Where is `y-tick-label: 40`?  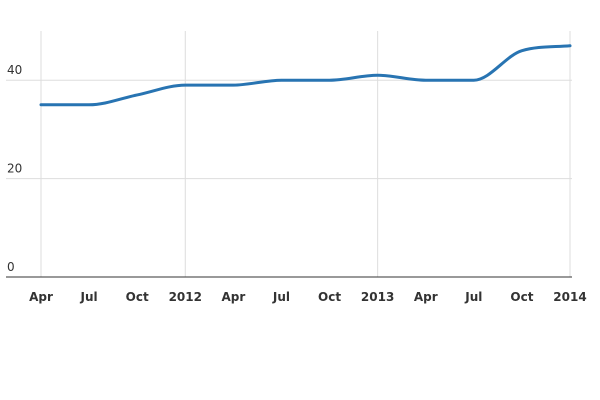
y-tick-label: 40 is located at coordinates (14, 70).